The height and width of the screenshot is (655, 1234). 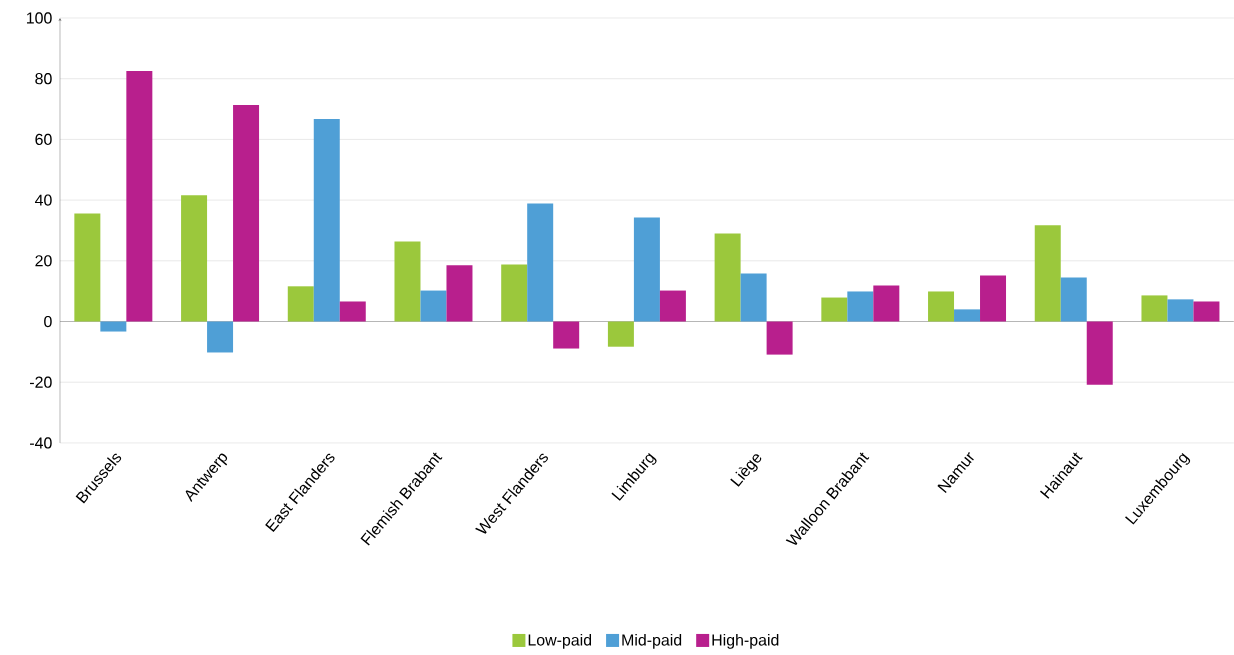 I want to click on legend-label: Low-paid, so click(x=560, y=641).